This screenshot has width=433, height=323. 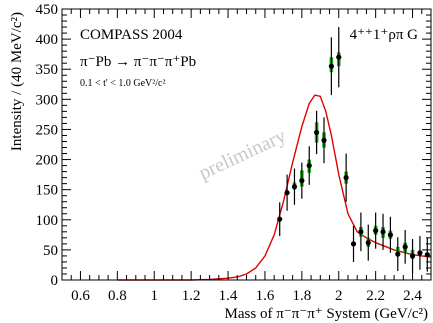 What do you see at coordinates (131, 35) in the screenshot?
I see `experiment-label: COMPASS 2004` at bounding box center [131, 35].